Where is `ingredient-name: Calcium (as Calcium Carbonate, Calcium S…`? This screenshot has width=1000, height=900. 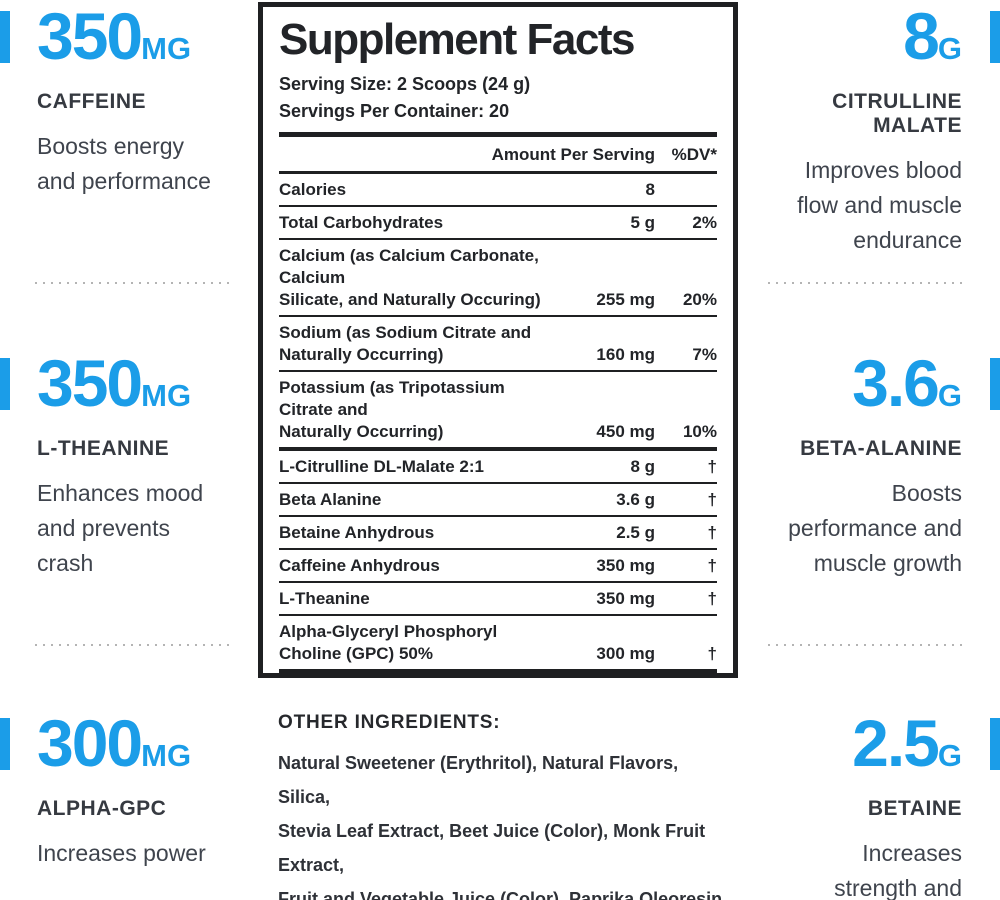
ingredient-name: Calcium (as Calcium Carbonate, Calcium S… is located at coordinates (410, 277).